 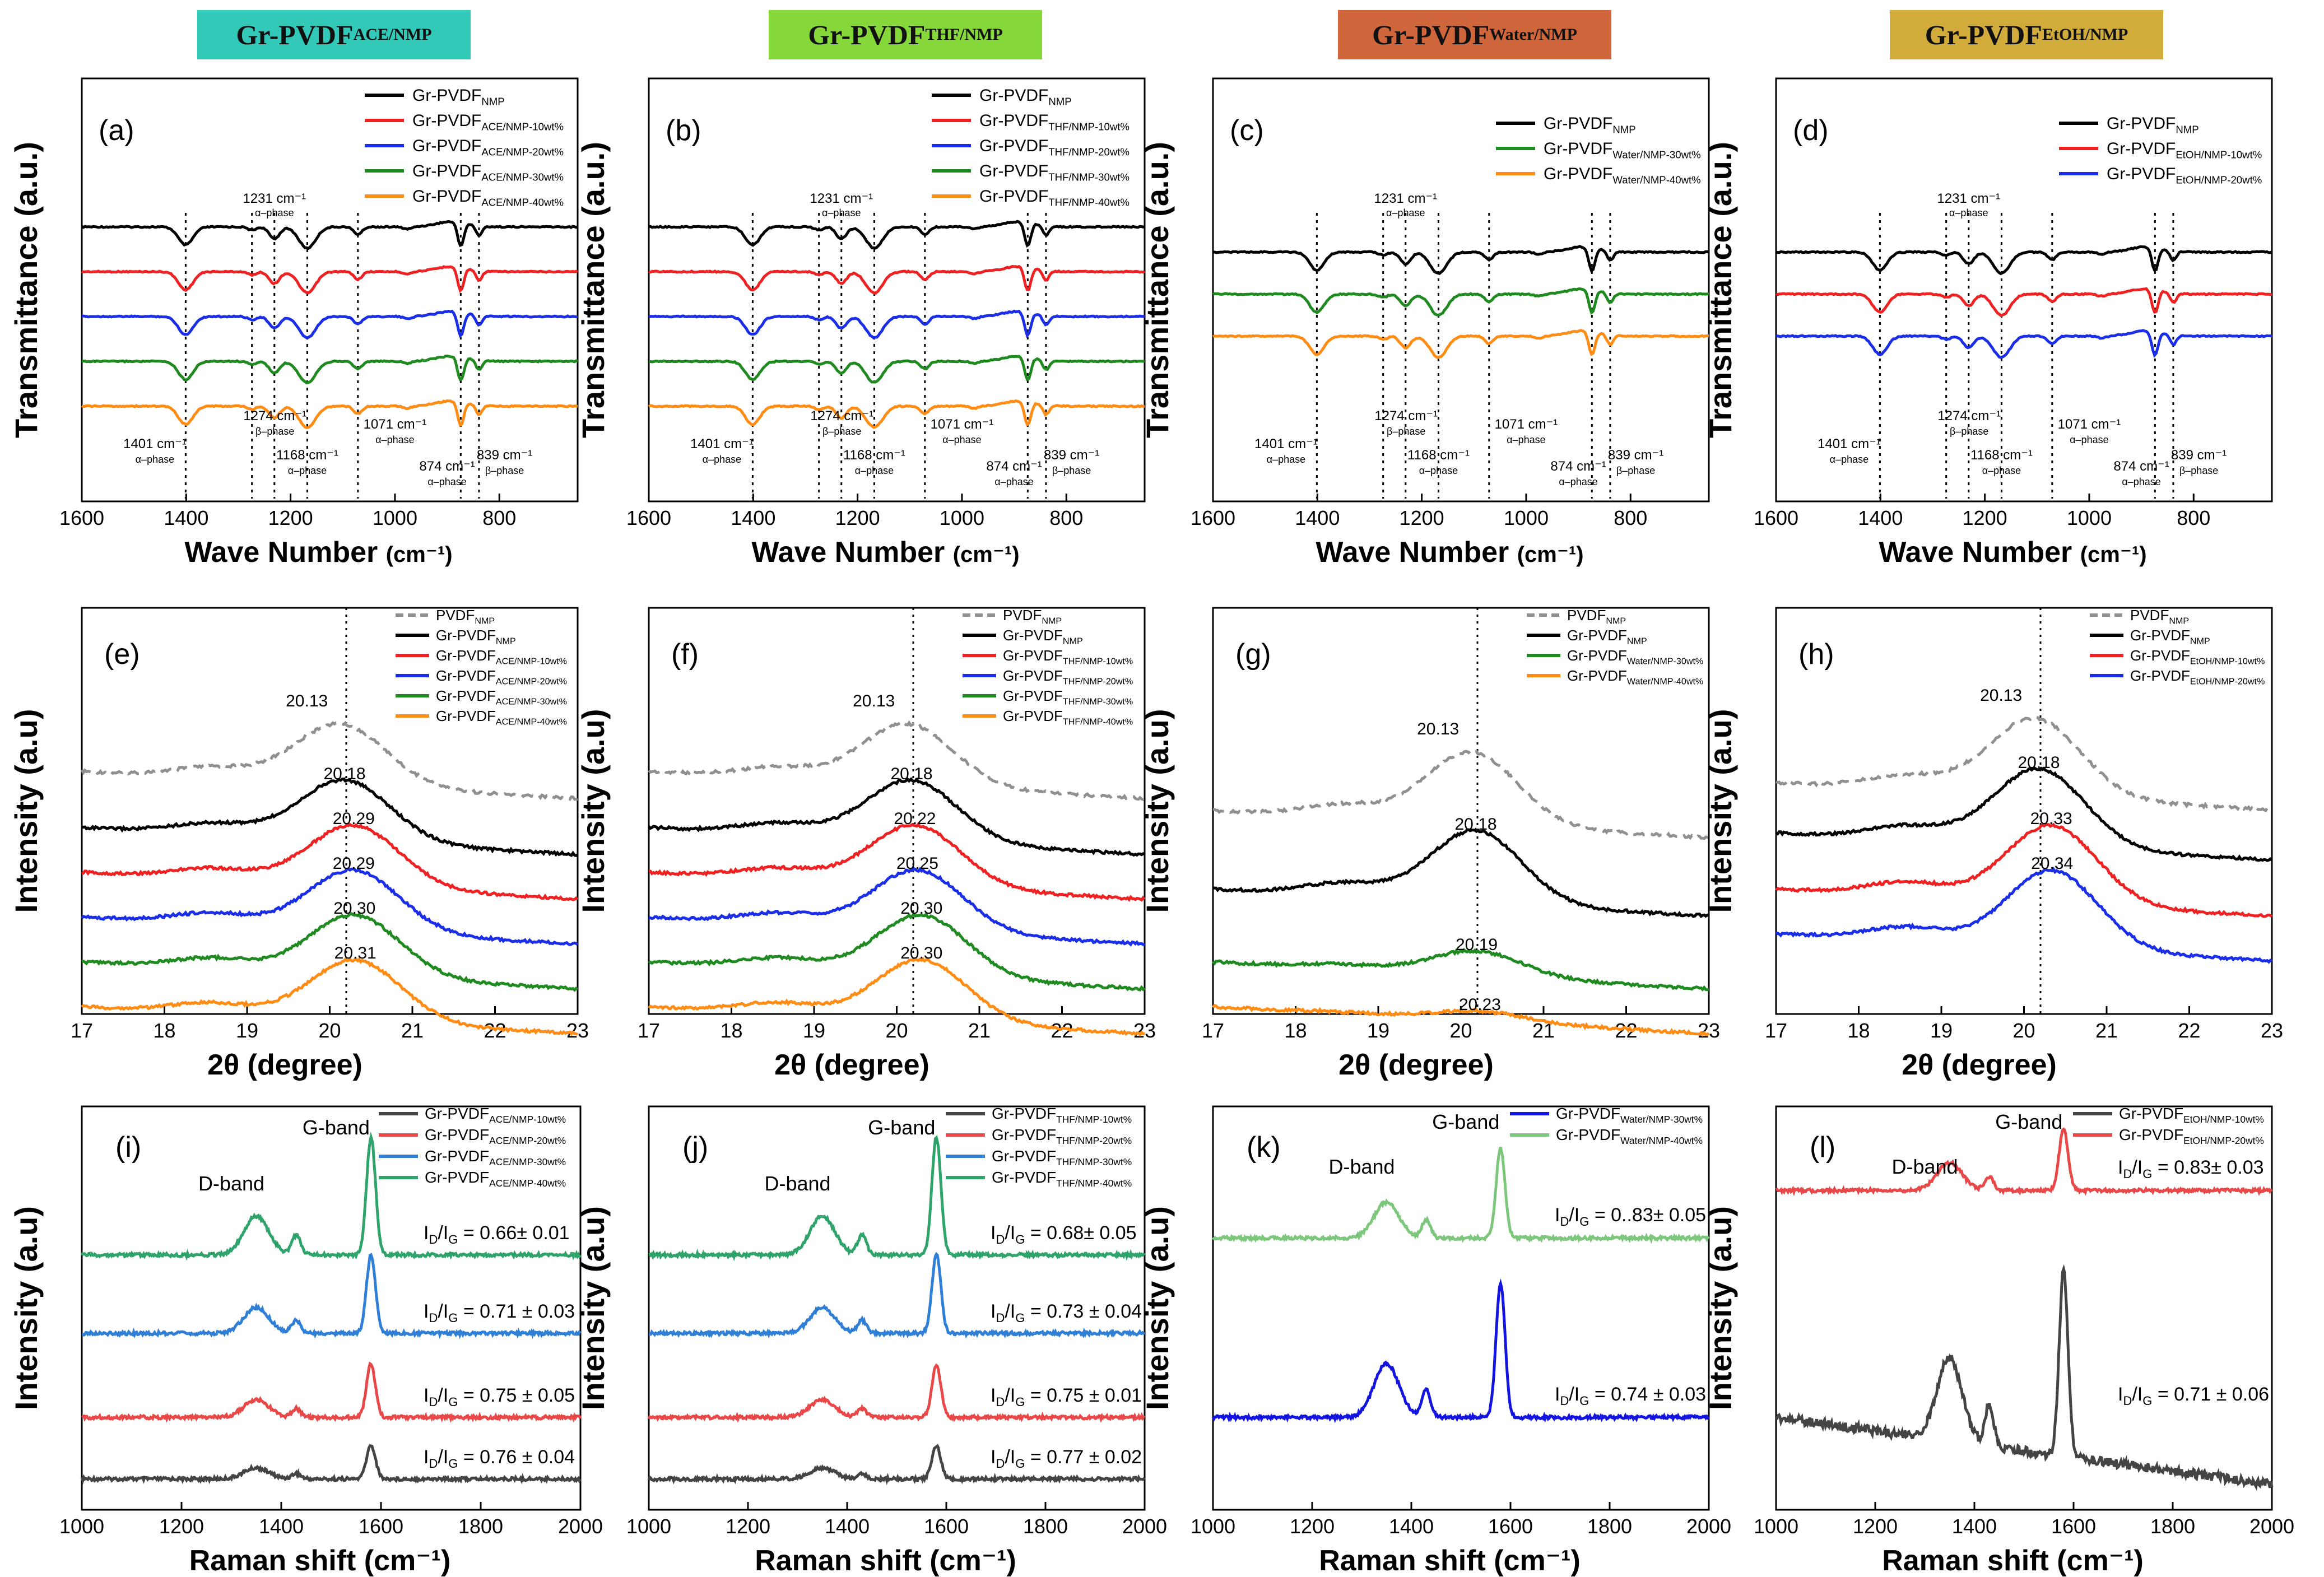 I want to click on ratio-label: ID/IG = 0.83± 0.03, so click(x=2191, y=1169).